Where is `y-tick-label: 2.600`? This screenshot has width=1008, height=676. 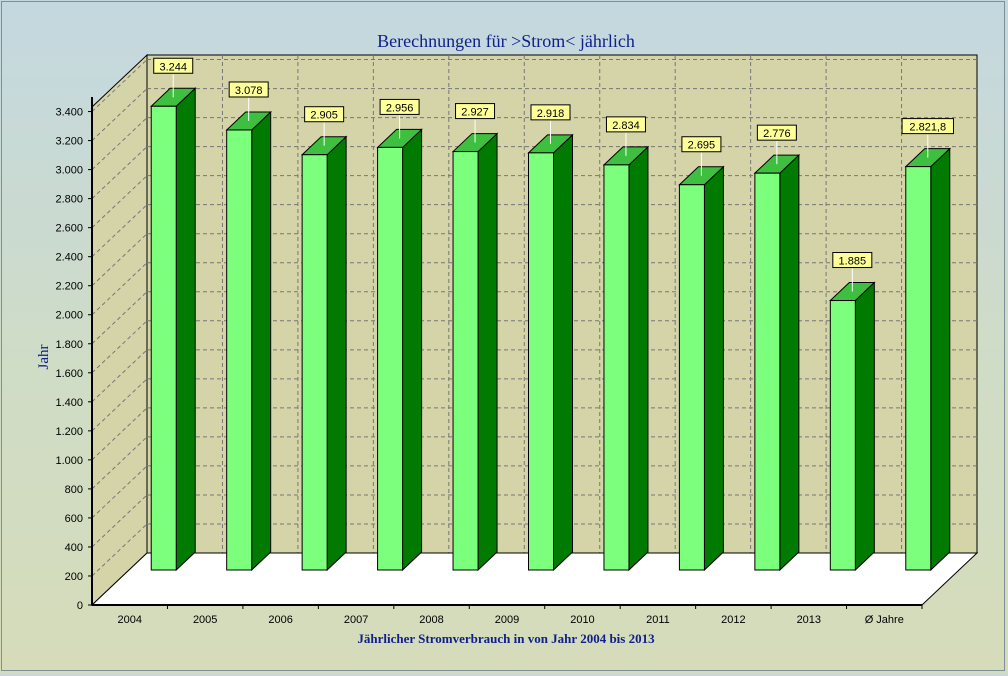 y-tick-label: 2.600 is located at coordinates (69, 229).